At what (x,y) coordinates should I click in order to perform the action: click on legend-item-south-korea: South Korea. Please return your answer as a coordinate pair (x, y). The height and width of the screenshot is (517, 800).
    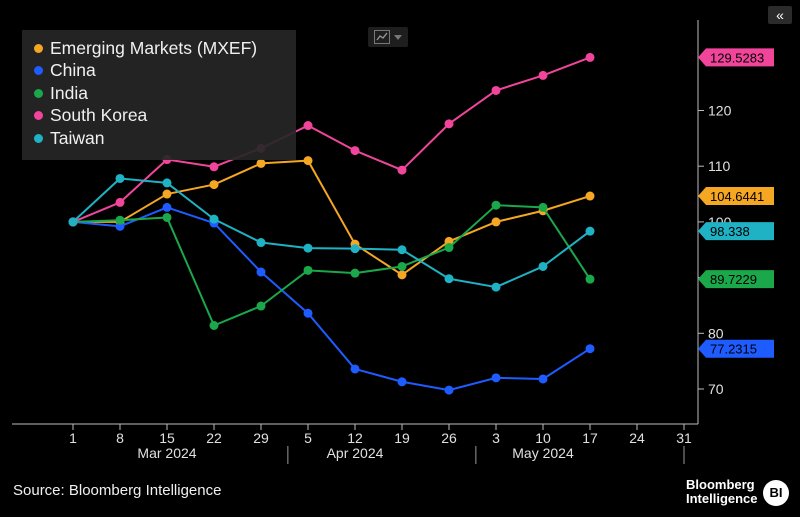
    Looking at the image, I should click on (165, 116).